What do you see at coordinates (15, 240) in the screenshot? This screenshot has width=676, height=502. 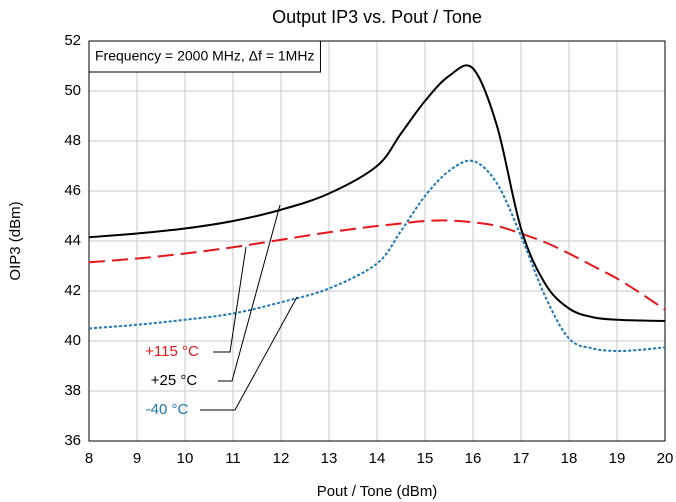 I see `y-axis-label: OIP3 (dBm)` at bounding box center [15, 240].